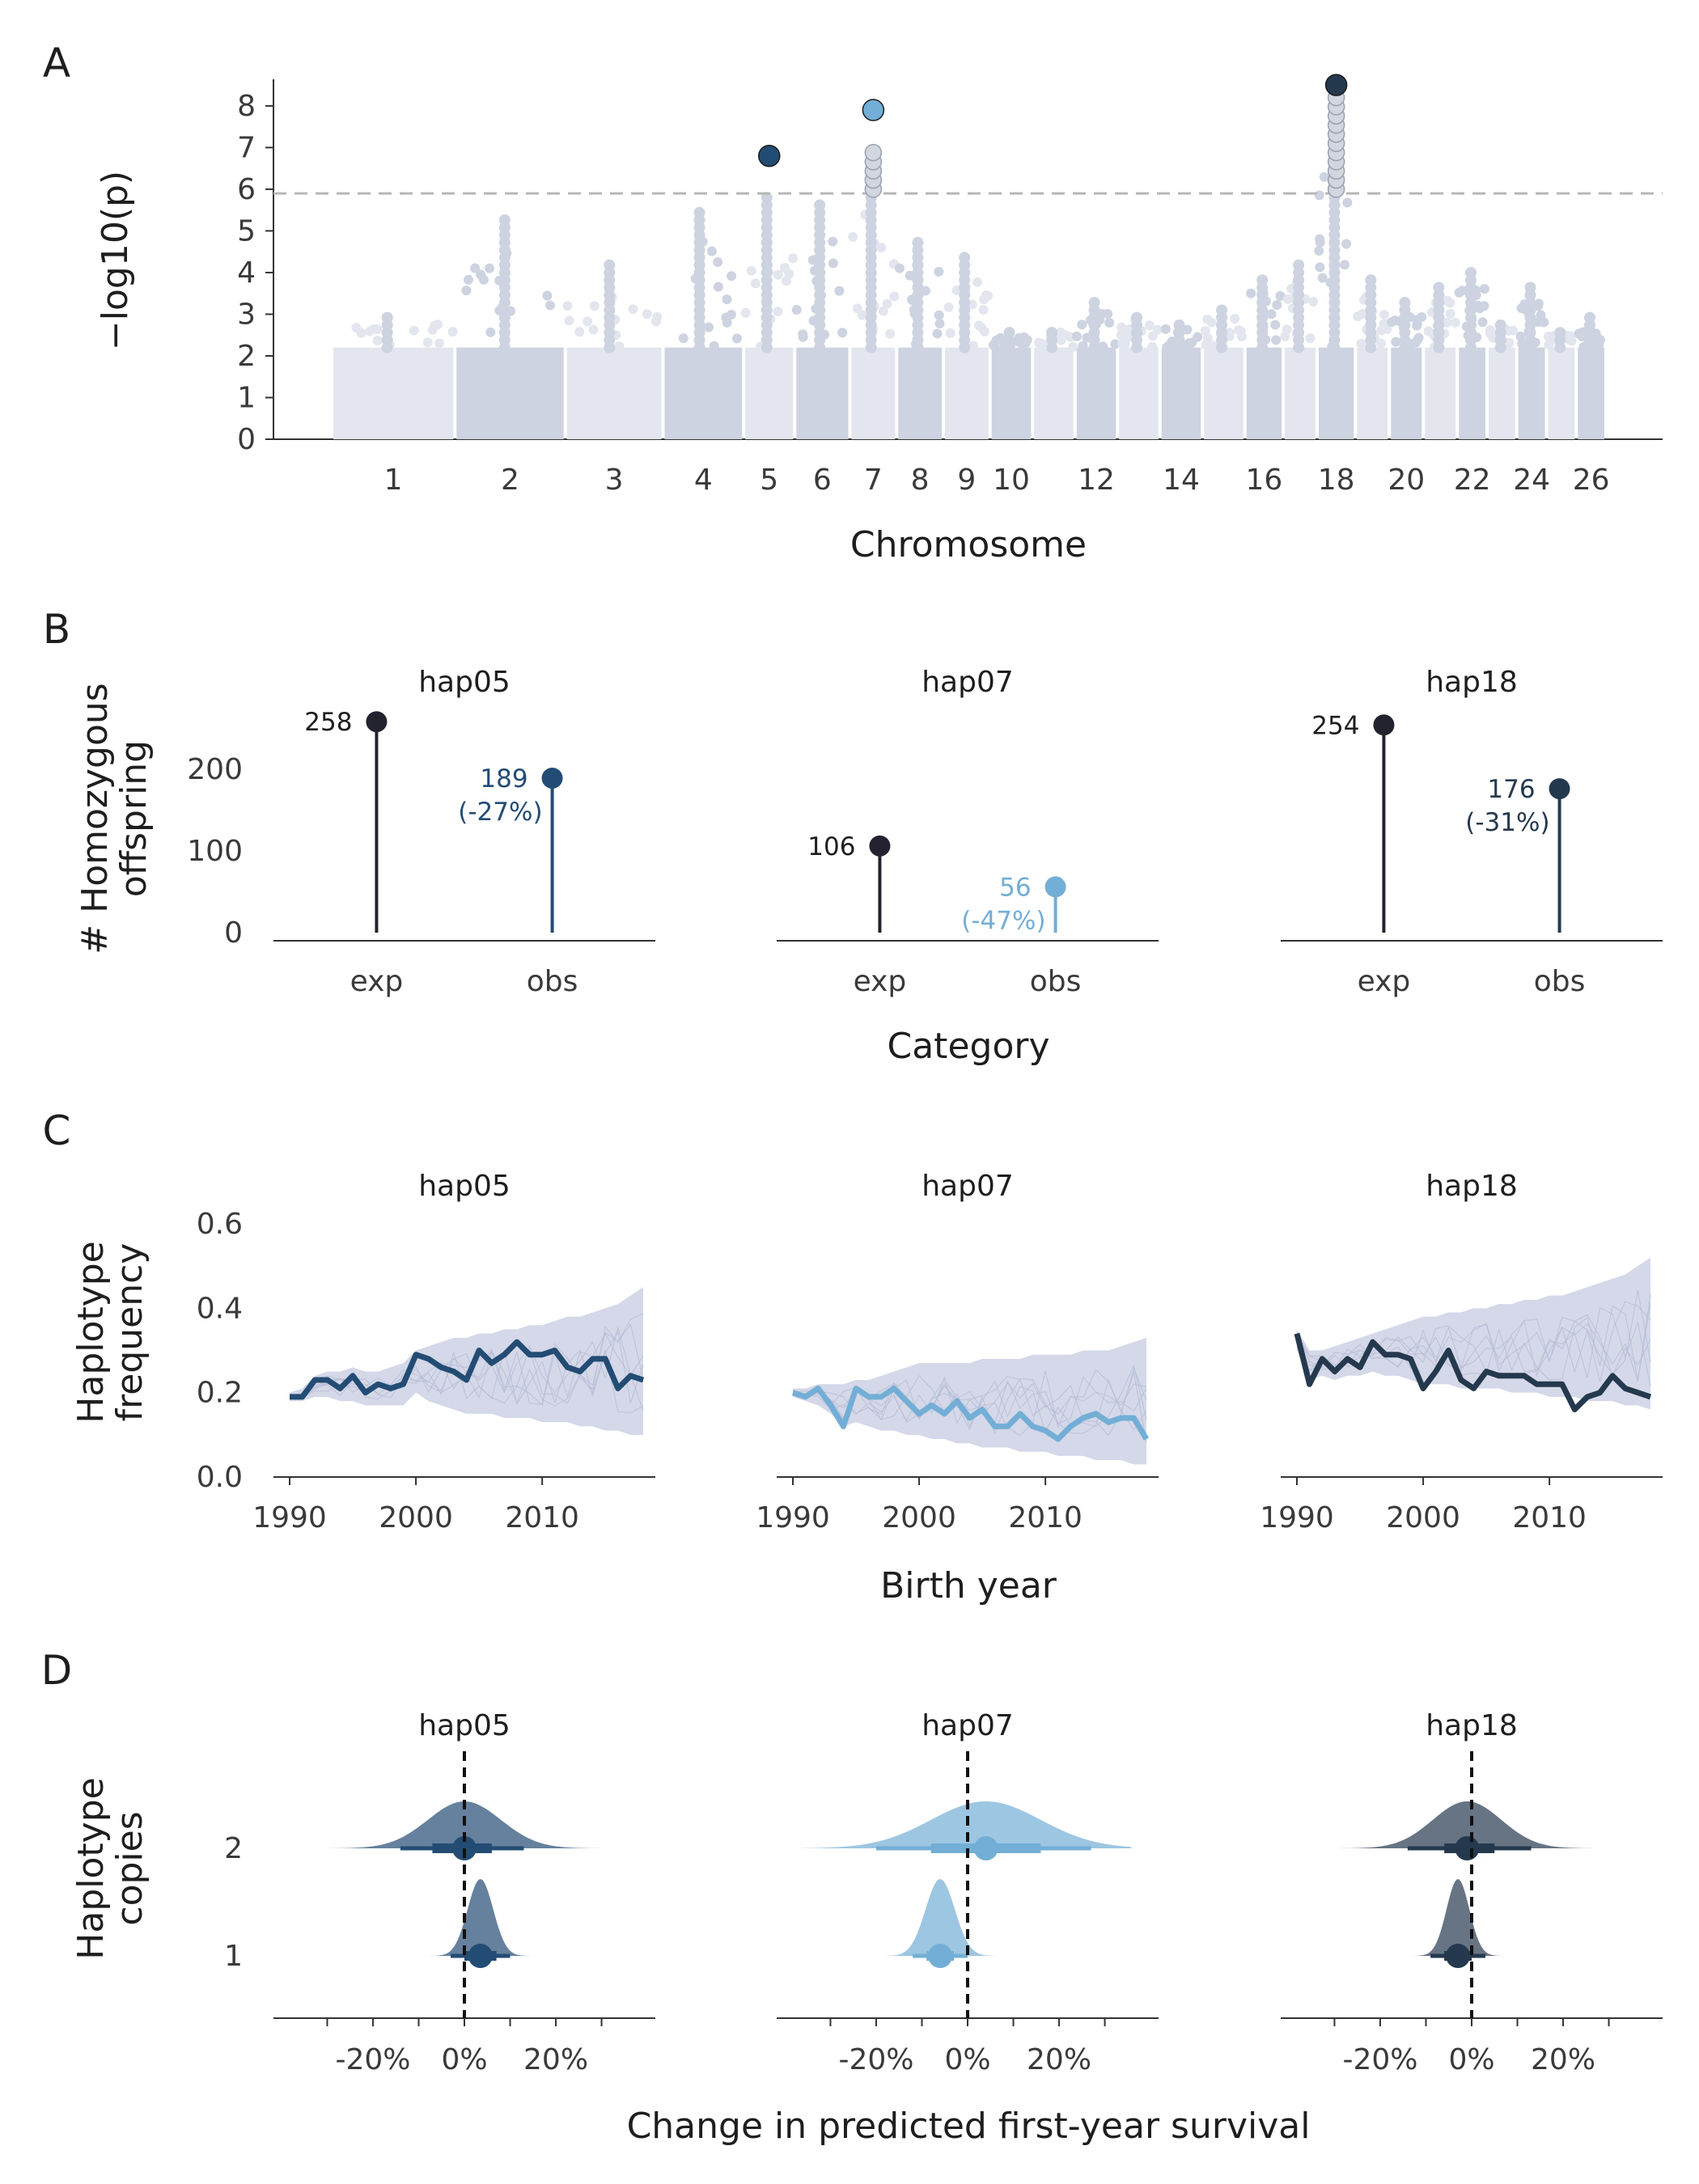 This screenshot has height=2184, width=1699. Describe the element at coordinates (1530, 287) in the screenshot. I see `chromosome-24-peak-point` at that location.